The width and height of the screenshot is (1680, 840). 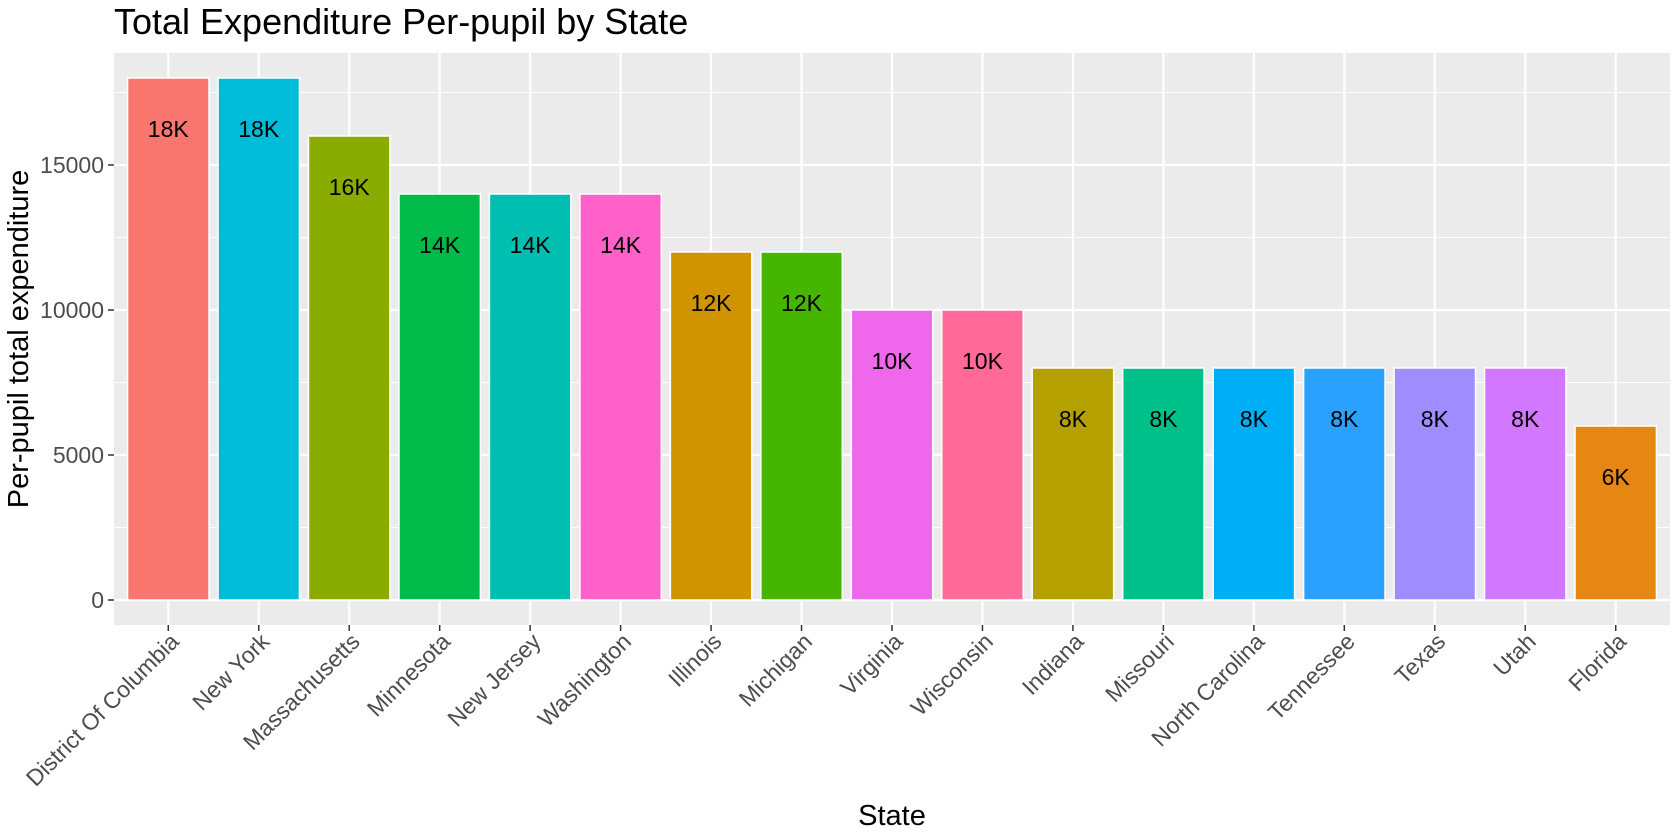 What do you see at coordinates (1139, 667) in the screenshot?
I see `x-tick-label: Missouri` at bounding box center [1139, 667].